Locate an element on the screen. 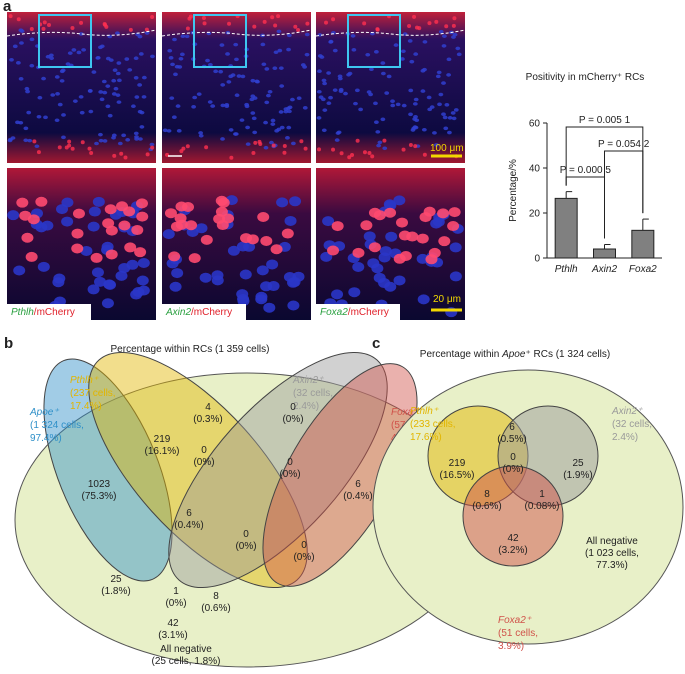 This screenshot has height=674, width=685. x-tick-label: Pthlh is located at coordinates (566, 269).